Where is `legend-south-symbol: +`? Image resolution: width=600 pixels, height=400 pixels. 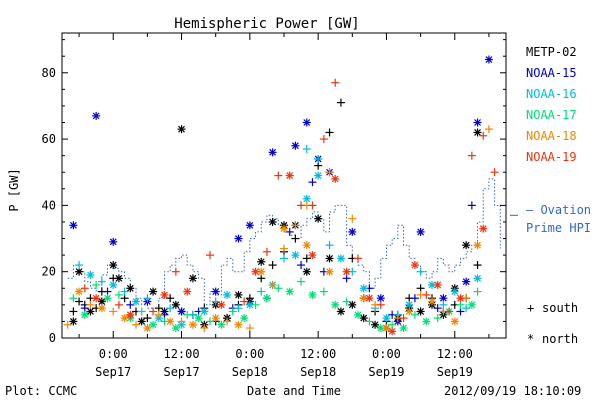
legend-south-symbol: + is located at coordinates (530, 308).